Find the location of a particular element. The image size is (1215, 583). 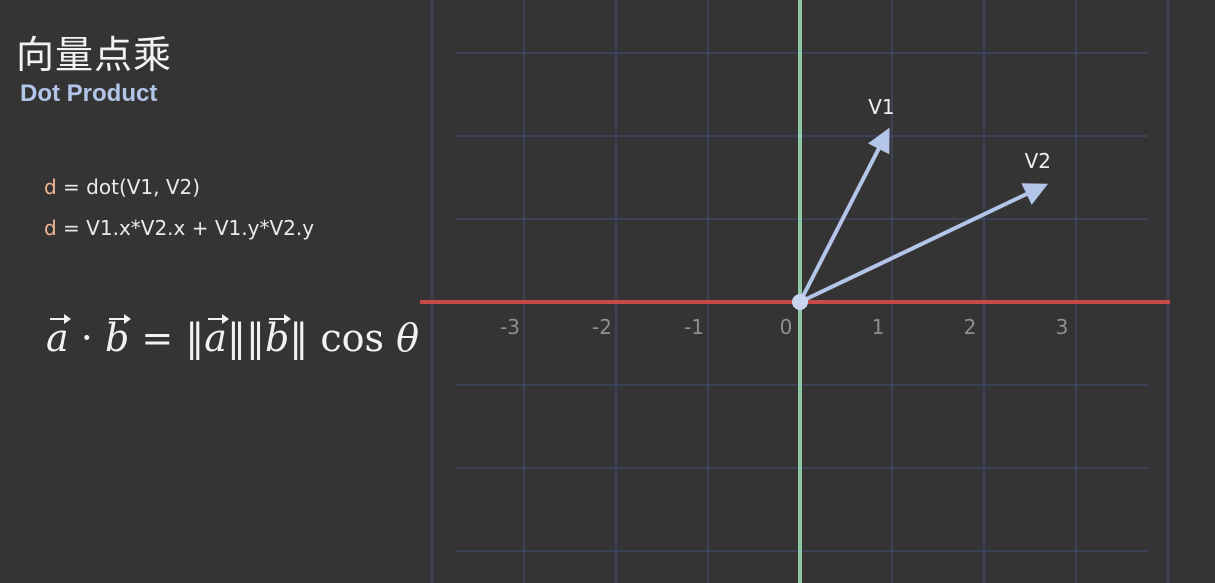

origin-point is located at coordinates (800, 302).